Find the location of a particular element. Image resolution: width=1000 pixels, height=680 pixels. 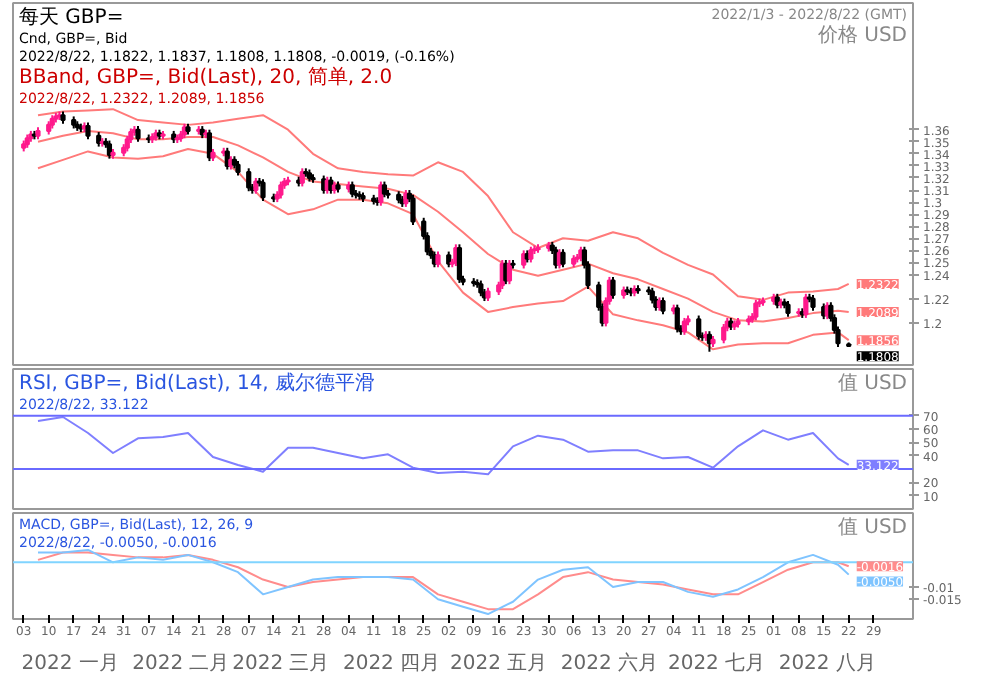

x2-tick-label: 2022 三月 is located at coordinates (281, 664).